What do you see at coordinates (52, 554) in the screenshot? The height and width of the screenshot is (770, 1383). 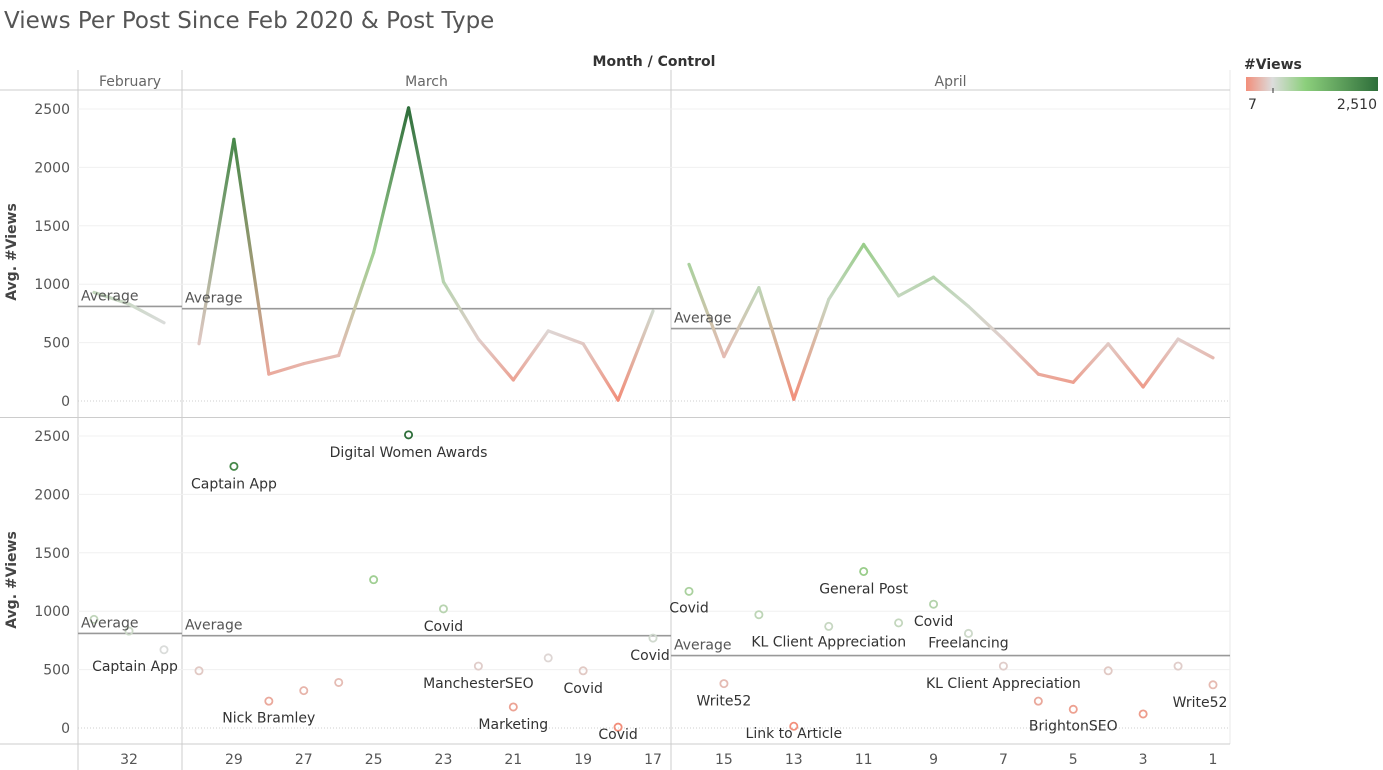 I see `y-tick-label: 1500` at bounding box center [52, 554].